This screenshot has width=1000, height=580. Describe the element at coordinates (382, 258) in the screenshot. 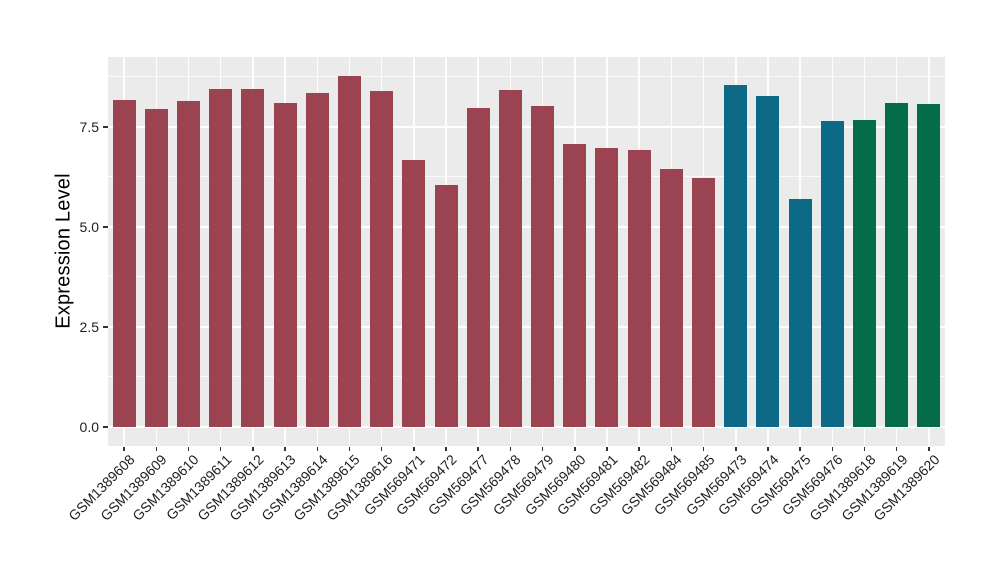

I see `bar-GSM1389616` at that location.